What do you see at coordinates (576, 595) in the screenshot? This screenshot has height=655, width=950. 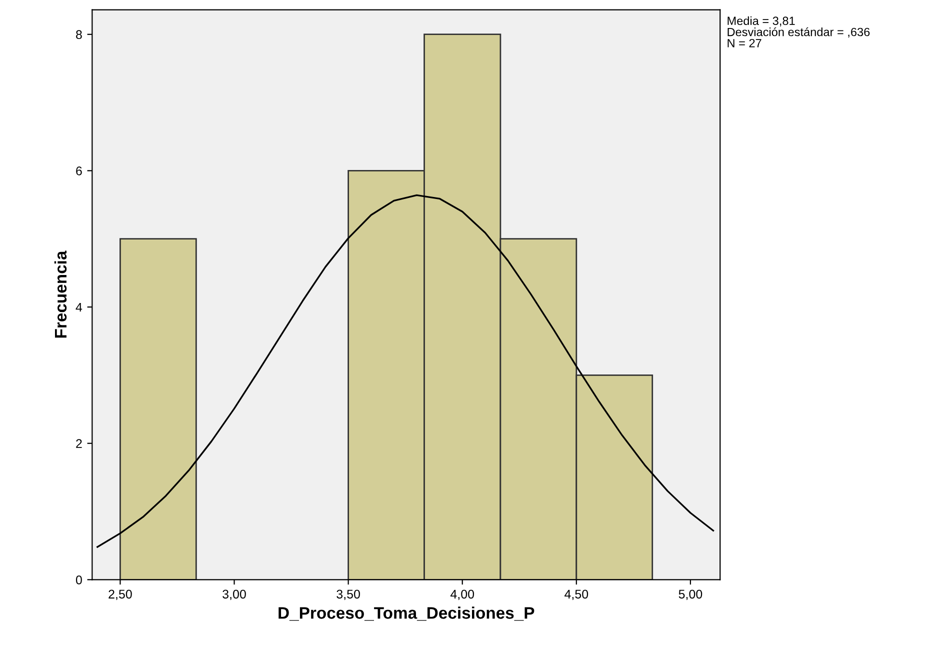 I see `x-tick-label: 4,50` at bounding box center [576, 595].